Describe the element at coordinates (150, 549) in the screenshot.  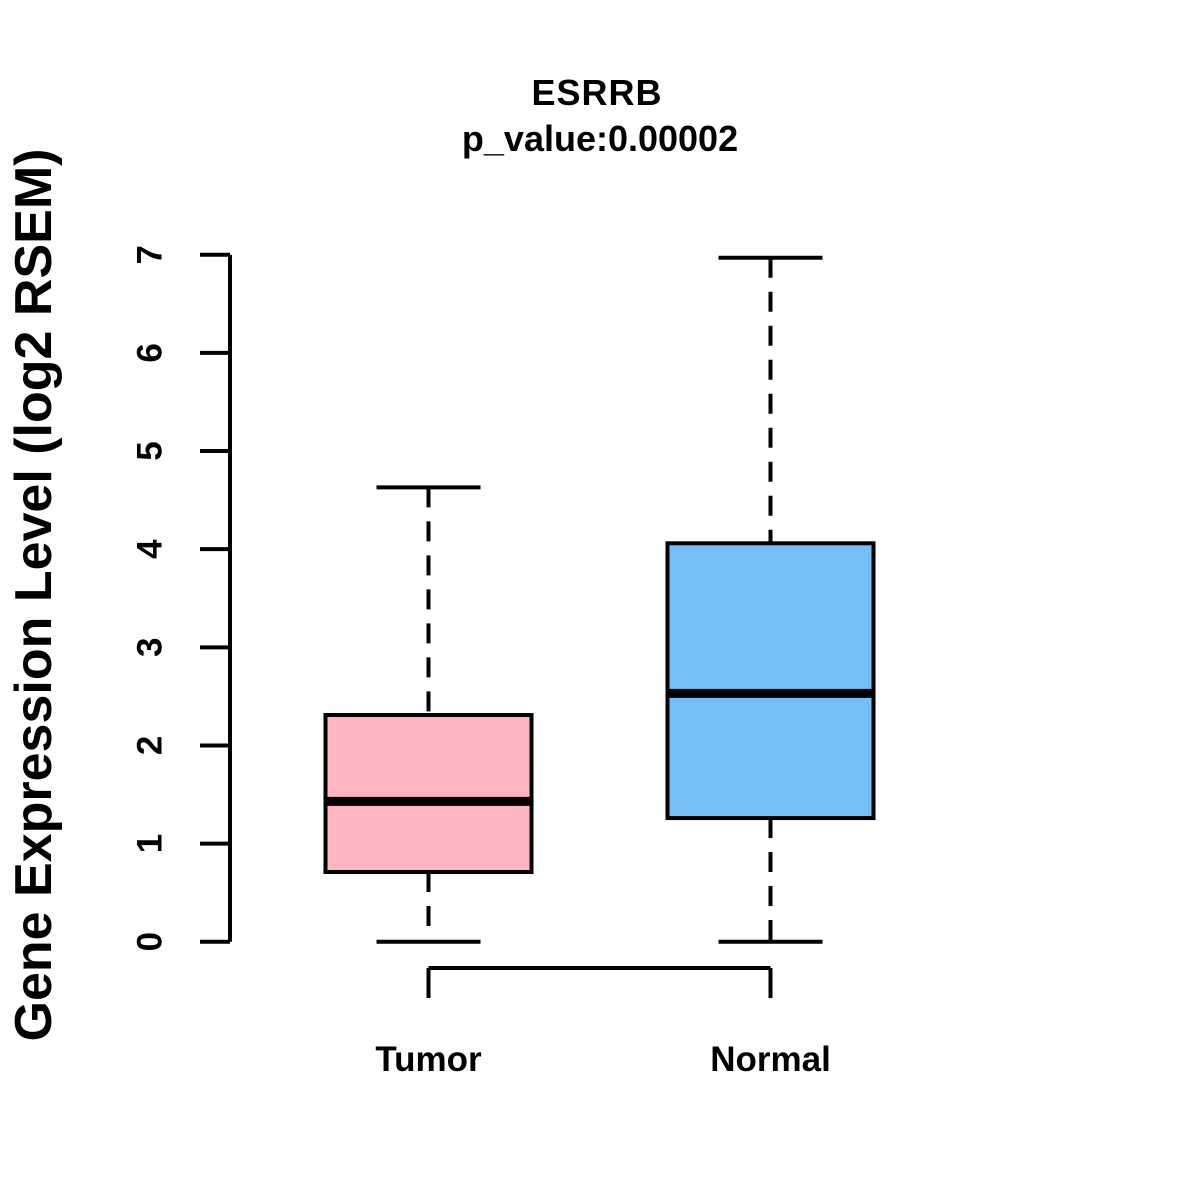
I see `y-tick-label: 4` at that location.